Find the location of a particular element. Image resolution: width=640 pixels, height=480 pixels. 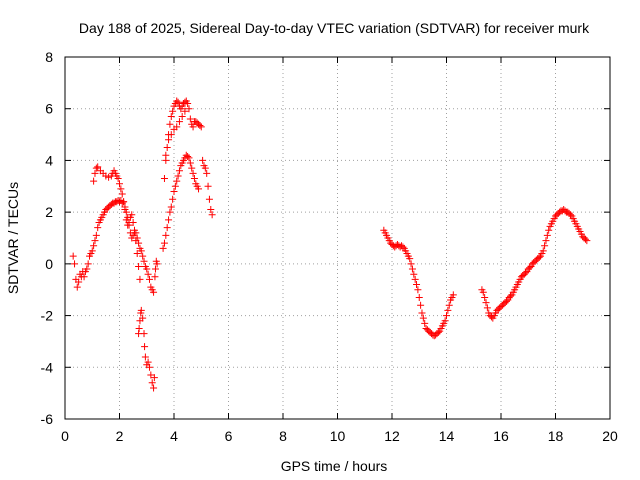

y-tick-label: -2 is located at coordinates (47, 316).